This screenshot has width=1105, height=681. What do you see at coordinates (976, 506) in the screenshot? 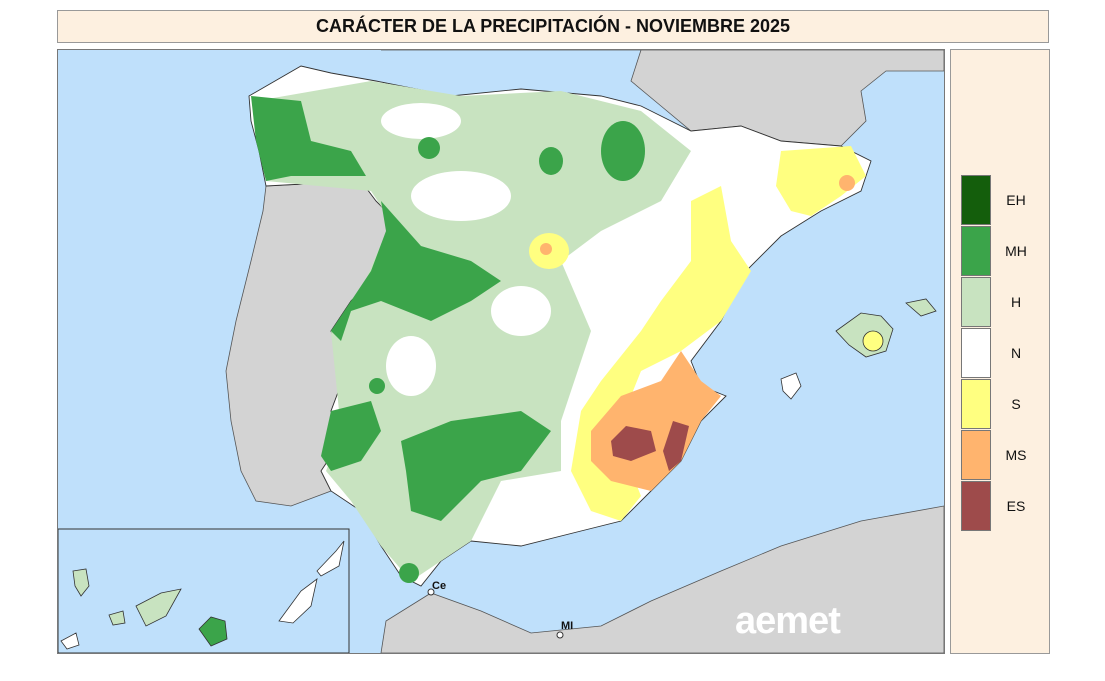
I see `legend-swatch-es` at bounding box center [976, 506].